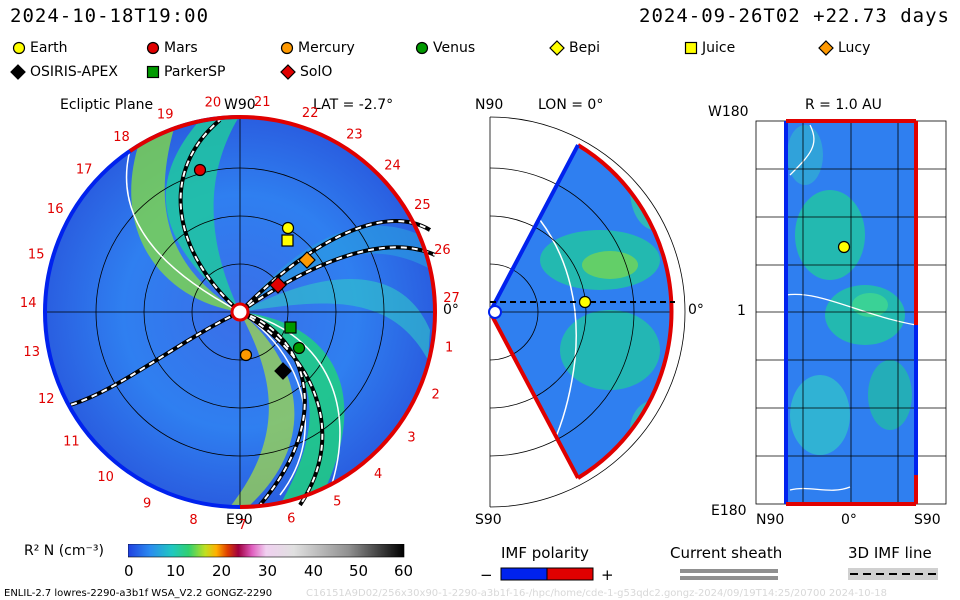 Image resolution: width=960 pixels, height=600 pixels. I want to click on osiris-apex-marker-icon, so click(18, 72).